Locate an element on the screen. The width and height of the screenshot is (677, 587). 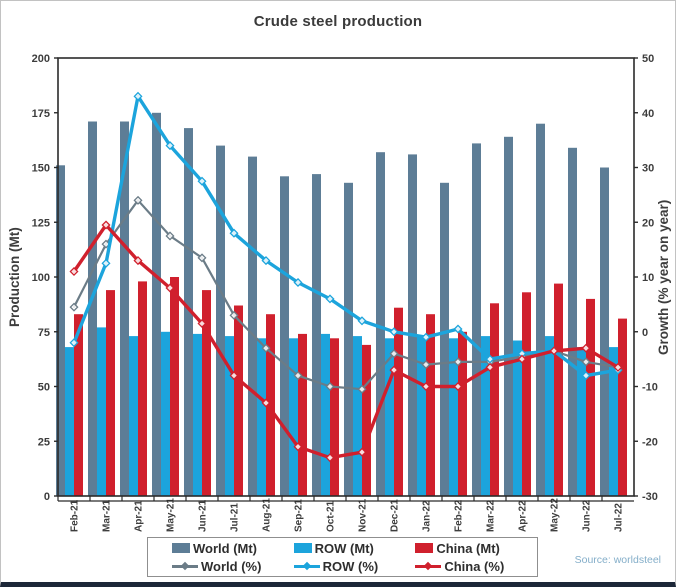
legend-item-row-mt: ROW (Mt) is located at coordinates (354, 548).